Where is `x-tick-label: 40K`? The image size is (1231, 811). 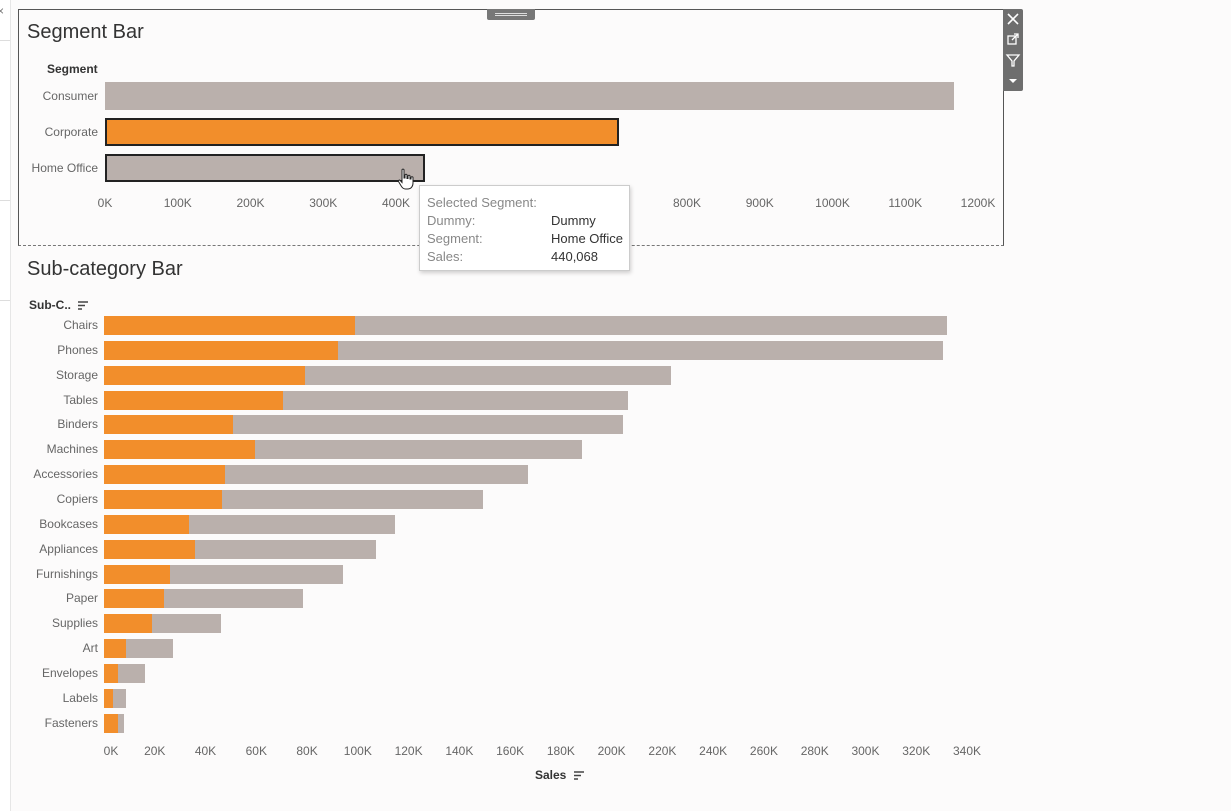 x-tick-label: 40K is located at coordinates (205, 751).